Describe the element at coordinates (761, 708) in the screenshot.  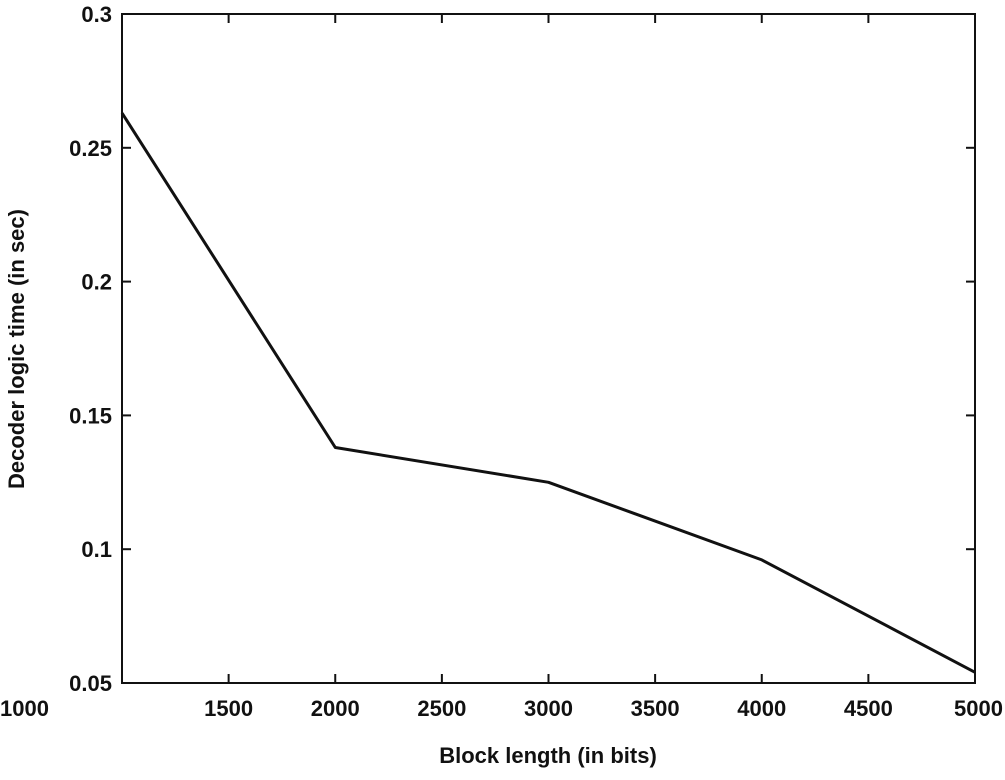
I see `x-tick-label: 4000` at that location.